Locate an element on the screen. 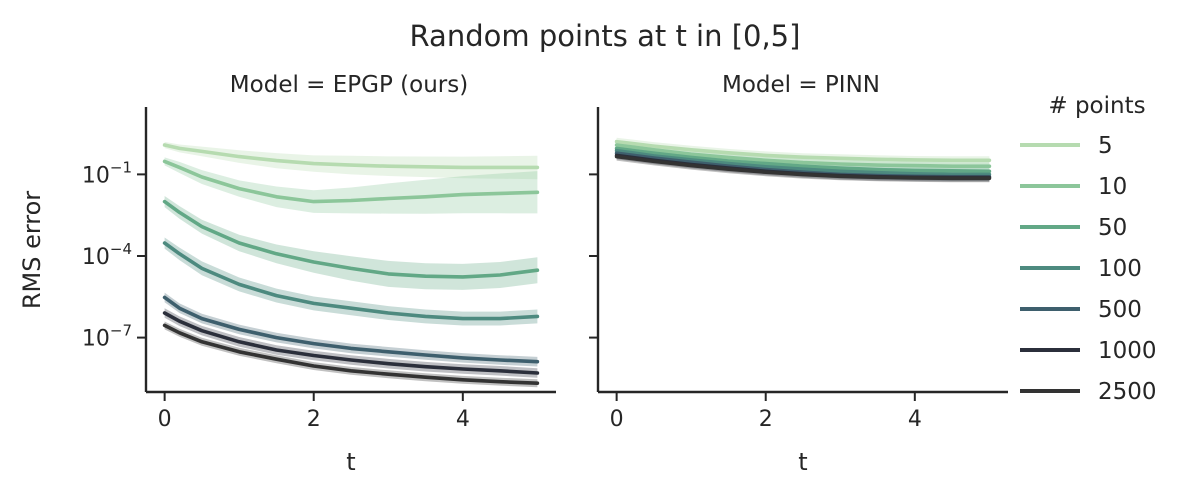 The width and height of the screenshot is (1196, 498). legend: 5 10 50 100 500 1000 2500 is located at coordinates (1088, 269).